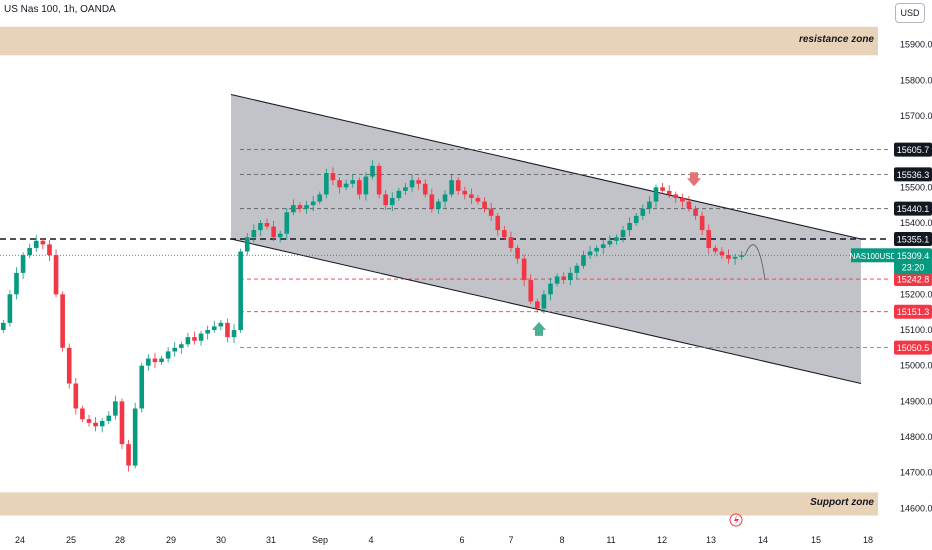  Describe the element at coordinates (711, 540) in the screenshot. I see `x-tick-label: 13` at that location.